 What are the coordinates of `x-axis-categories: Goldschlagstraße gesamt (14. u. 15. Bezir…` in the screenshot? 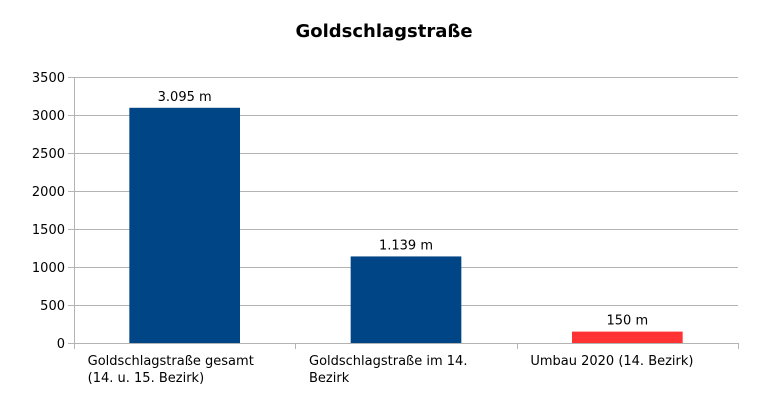 It's located at (391, 370).